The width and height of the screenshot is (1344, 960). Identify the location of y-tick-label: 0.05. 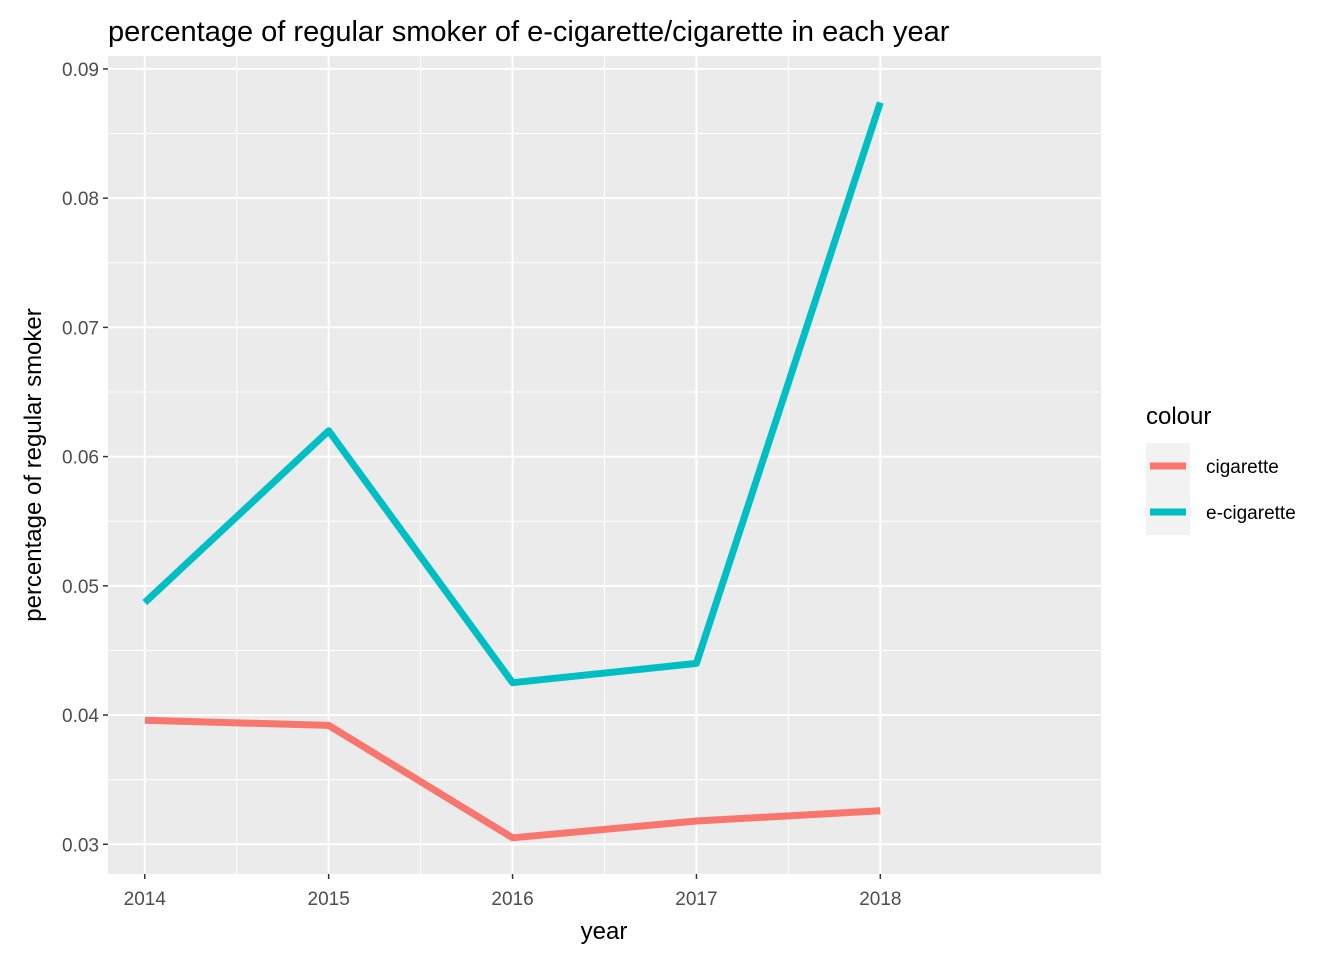
(80, 587).